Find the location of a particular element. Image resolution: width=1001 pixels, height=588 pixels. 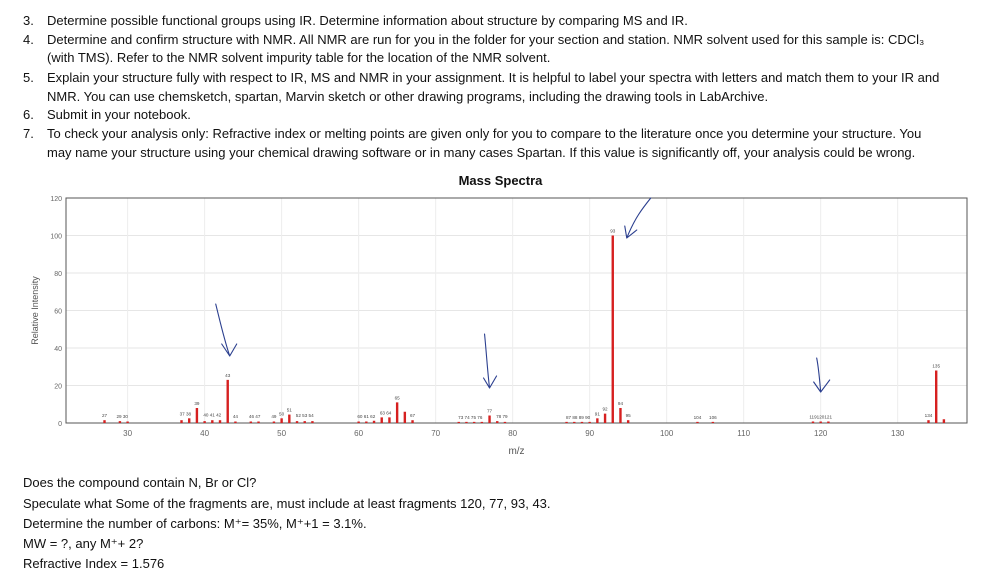

peak-label: 73 74 75 76 is located at coordinates (470, 417).